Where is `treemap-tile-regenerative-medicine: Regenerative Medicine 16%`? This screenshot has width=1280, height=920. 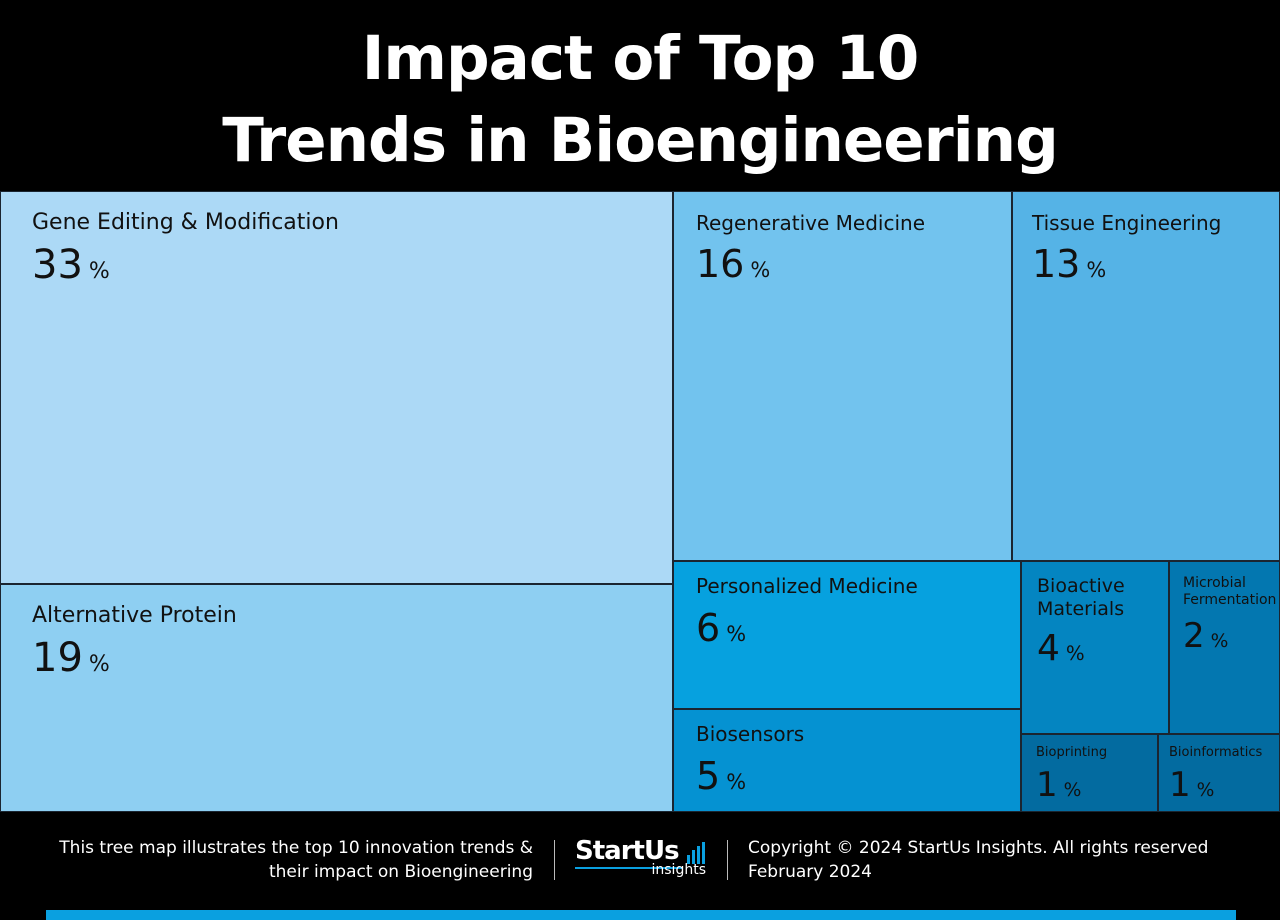
treemap-tile-regenerative-medicine: Regenerative Medicine 16% is located at coordinates (842, 376).